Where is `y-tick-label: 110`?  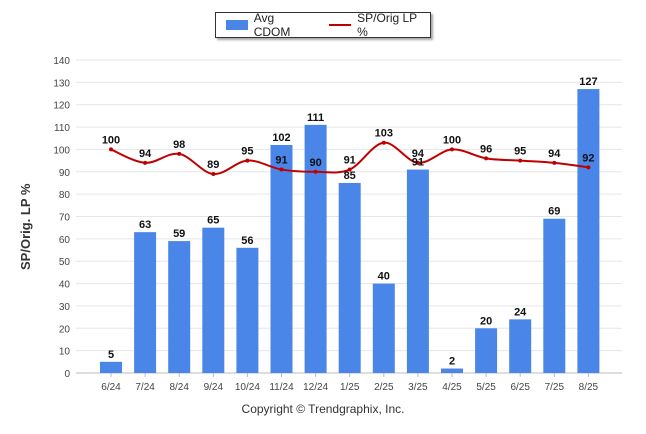
y-tick-label: 110 is located at coordinates (62, 128).